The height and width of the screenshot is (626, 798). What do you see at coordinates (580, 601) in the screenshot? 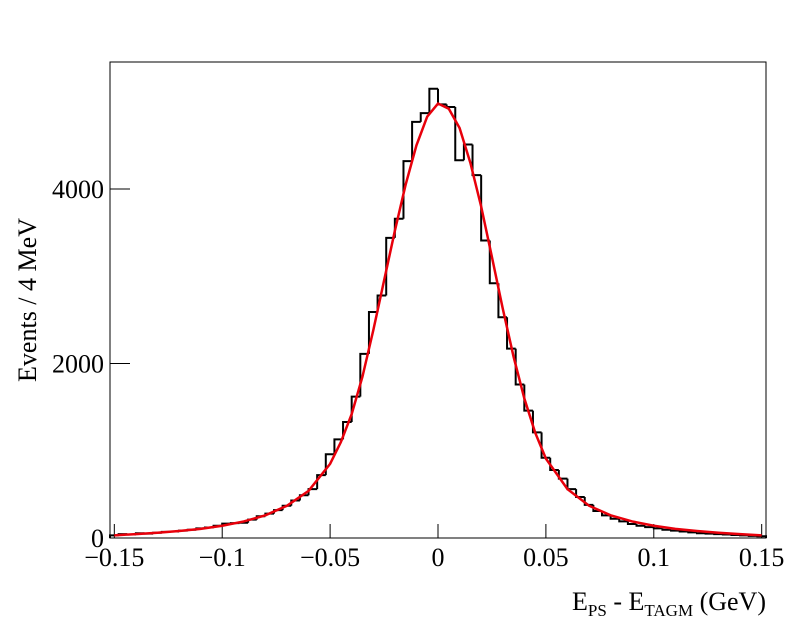
I see `label-part: E` at bounding box center [580, 601].